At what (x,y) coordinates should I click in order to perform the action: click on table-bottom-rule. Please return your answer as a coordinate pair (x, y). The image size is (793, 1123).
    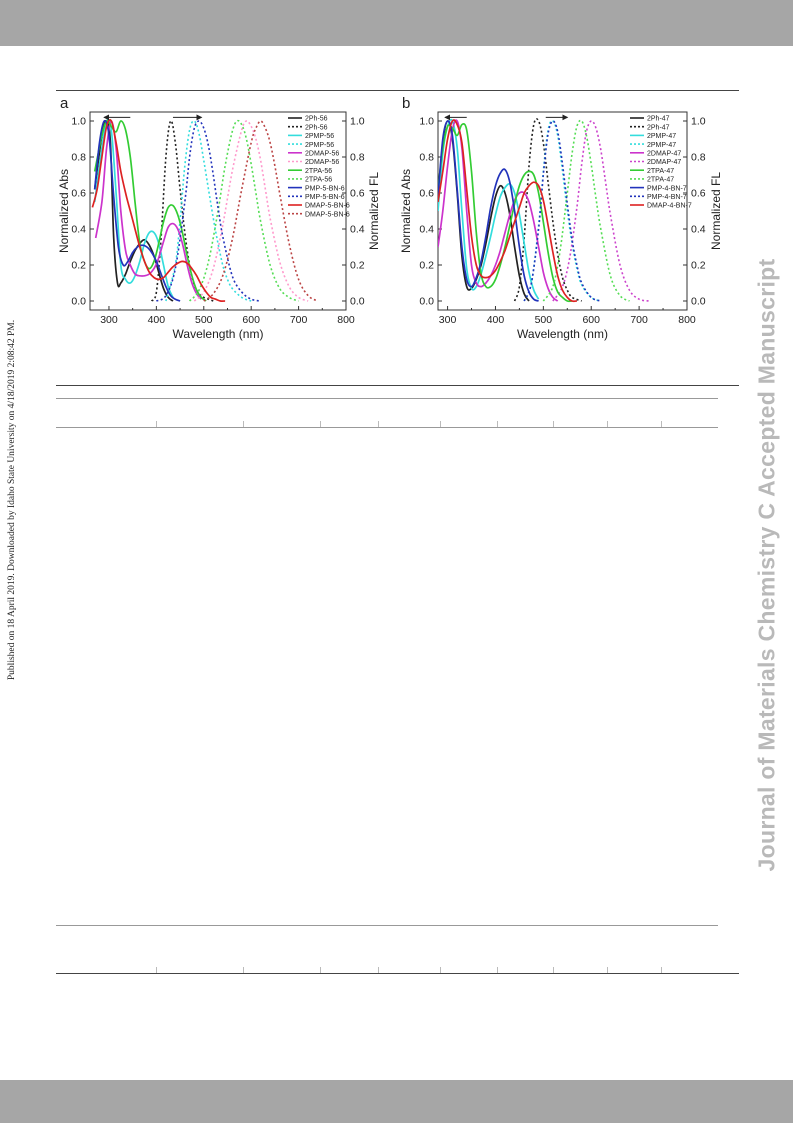
    Looking at the image, I should click on (397, 973).